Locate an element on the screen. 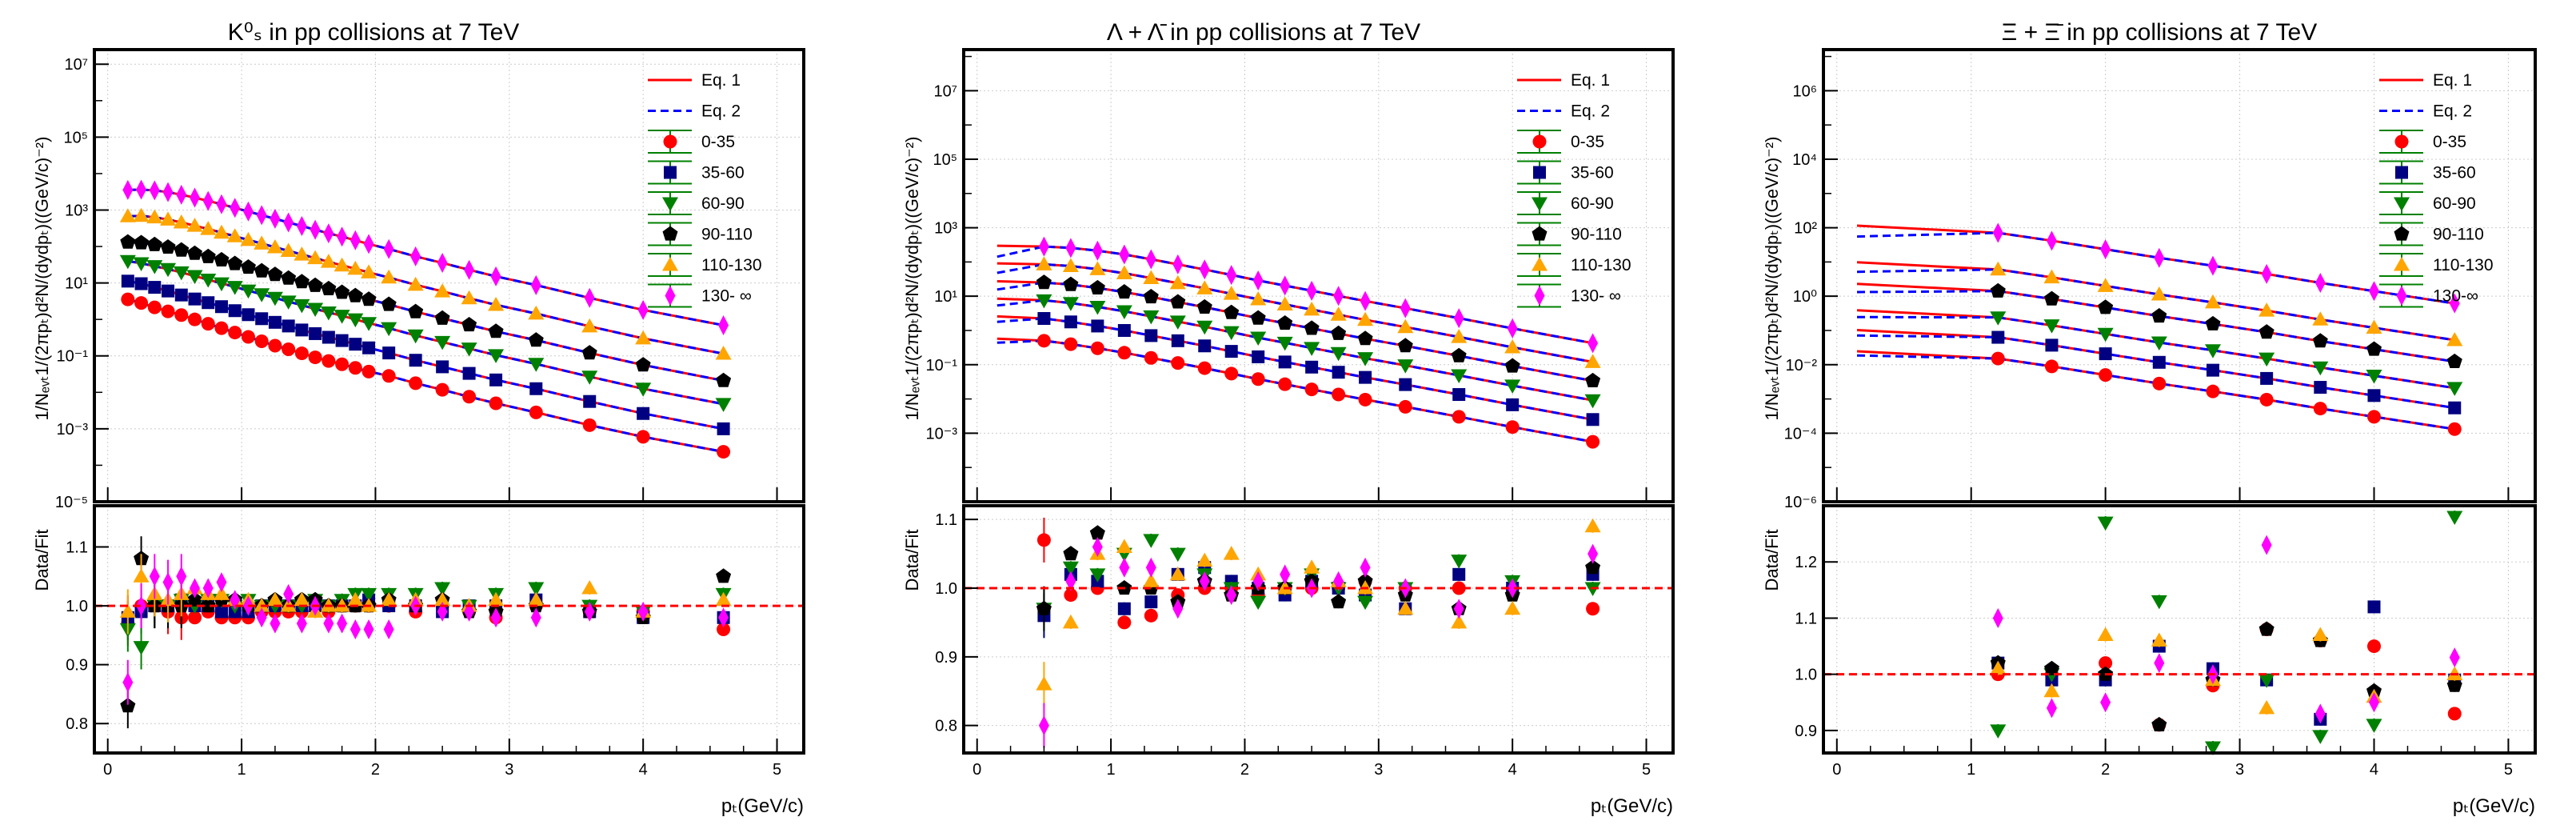  x-tick-label: 1 is located at coordinates (242, 770).